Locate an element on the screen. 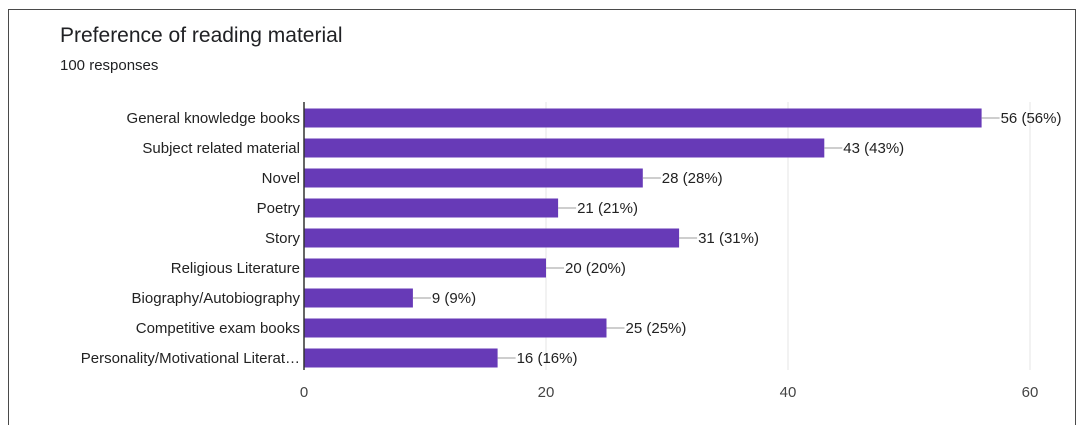 The width and height of the screenshot is (1078, 425). data-label: 28 (28%) is located at coordinates (692, 178).